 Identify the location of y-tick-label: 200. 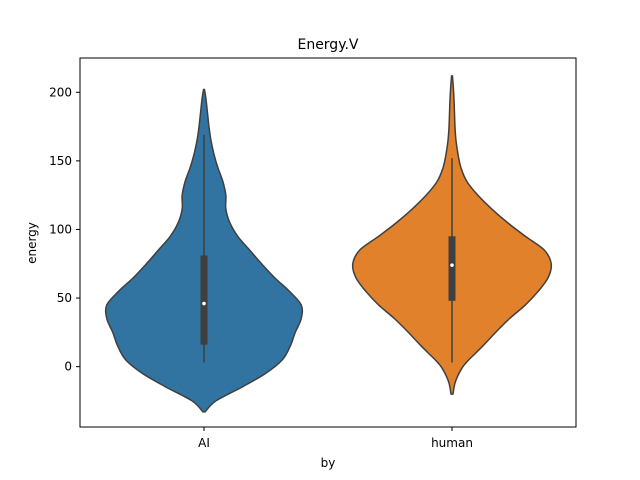
(60, 92).